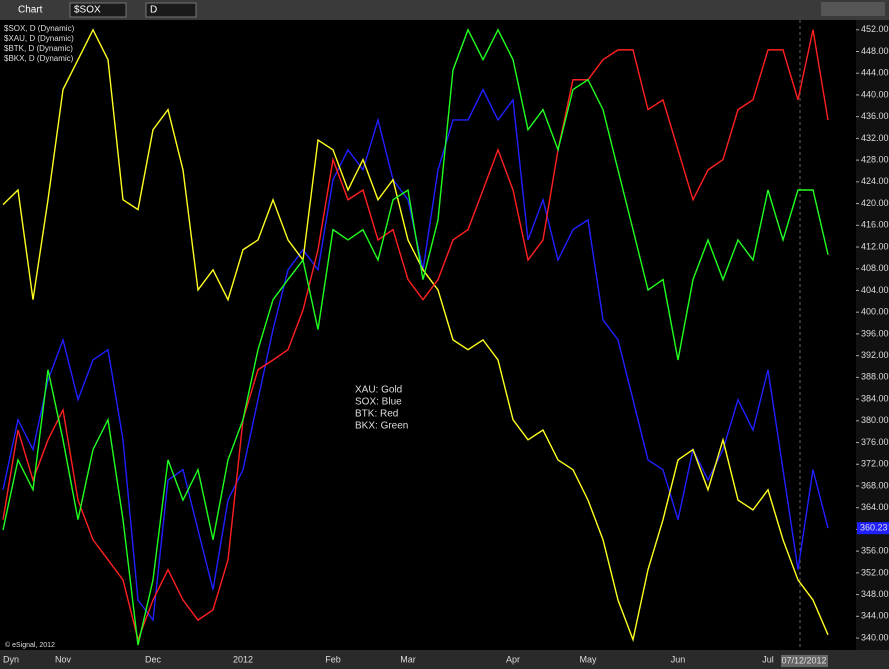 Image resolution: width=889 pixels, height=669 pixels. Describe the element at coordinates (875, 355) in the screenshot. I see `y-tick-label: 392.00` at that location.